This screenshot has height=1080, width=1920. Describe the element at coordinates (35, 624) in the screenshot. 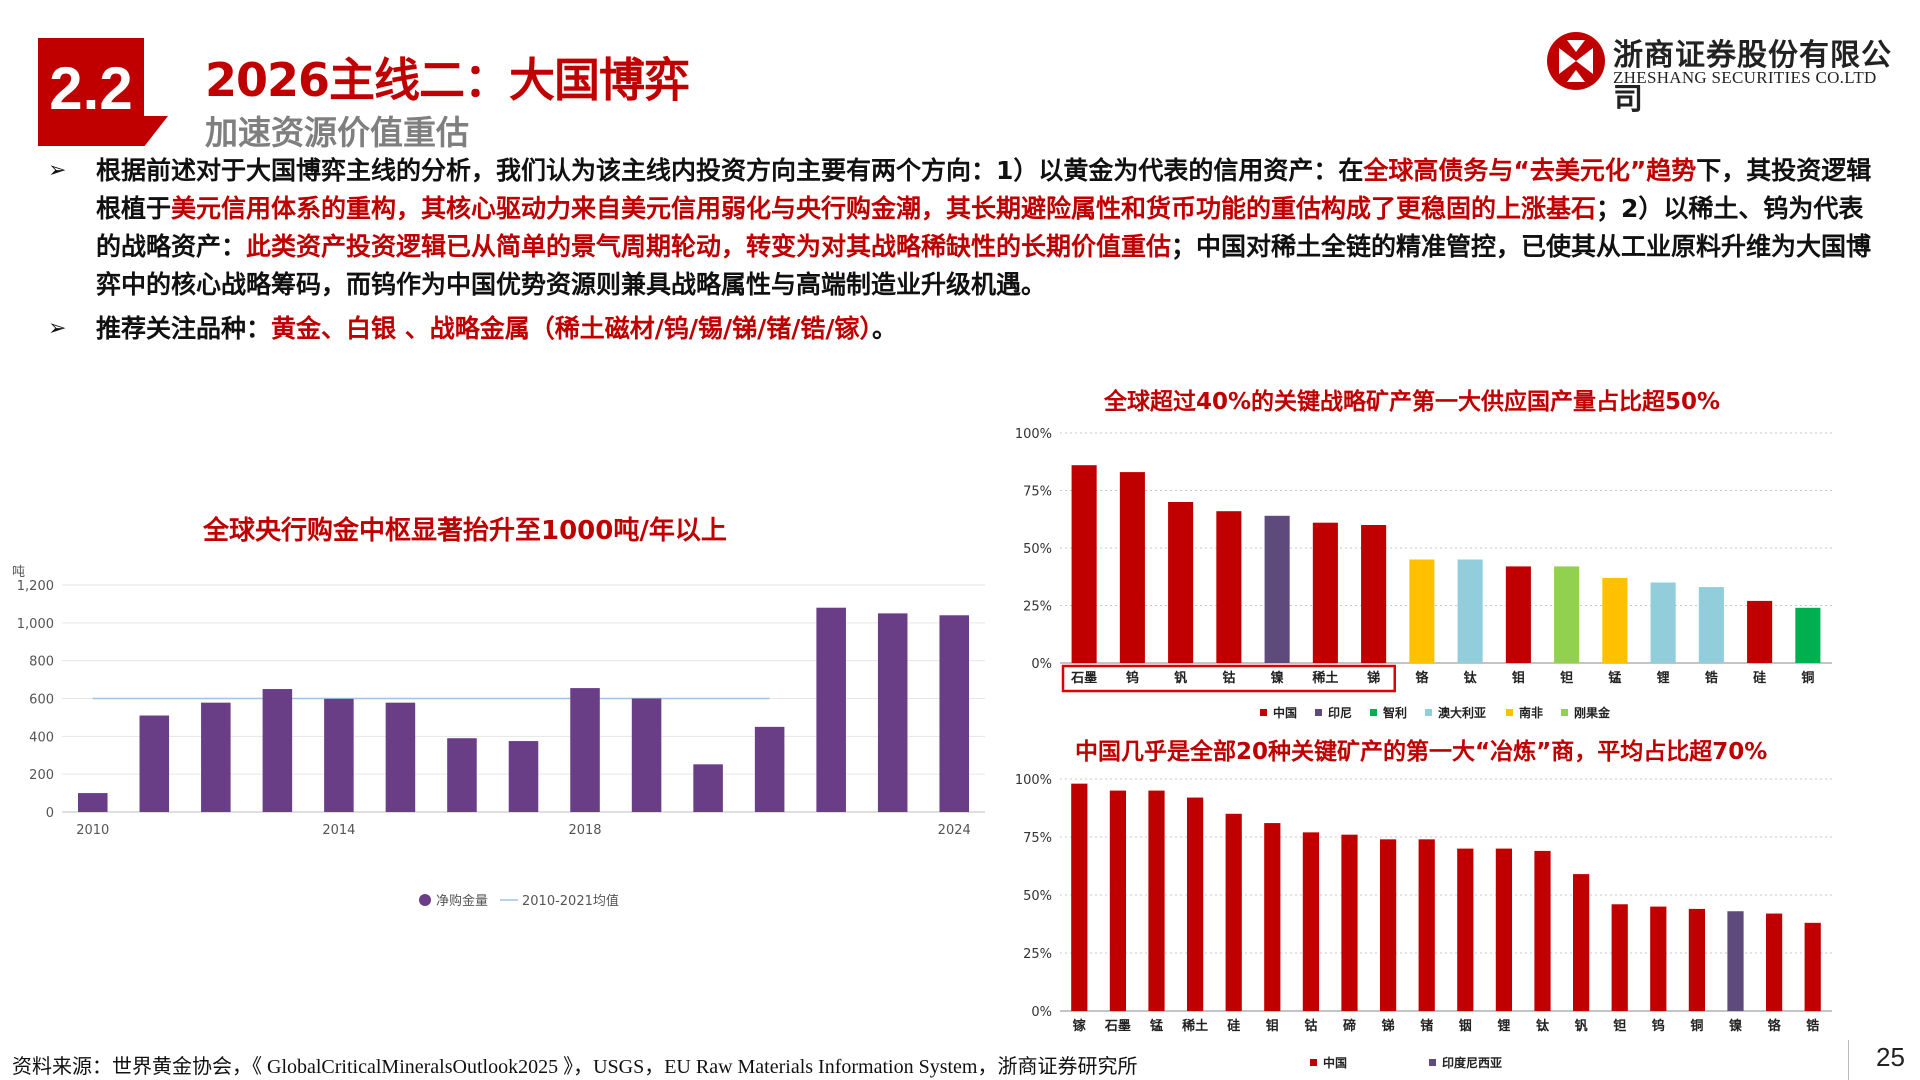

I see `y-tick-label: 1,000` at that location.